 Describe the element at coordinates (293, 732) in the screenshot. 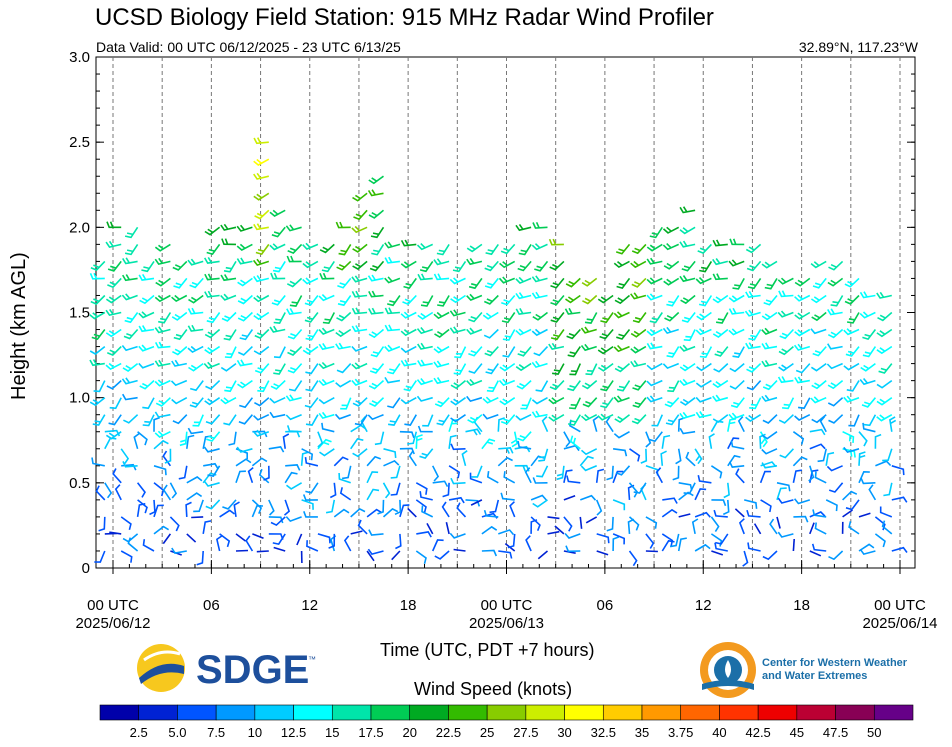

I see `colorbar-label: 12.5` at that location.